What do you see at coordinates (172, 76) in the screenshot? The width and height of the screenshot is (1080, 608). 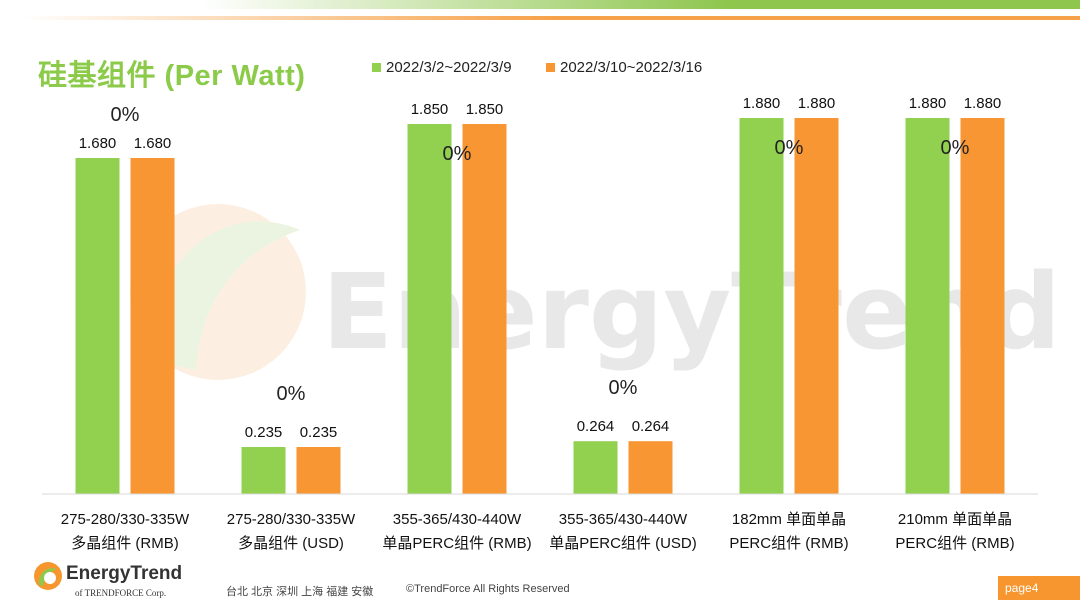 I see `page-title: 硅基组件 (Per Watt)` at bounding box center [172, 76].